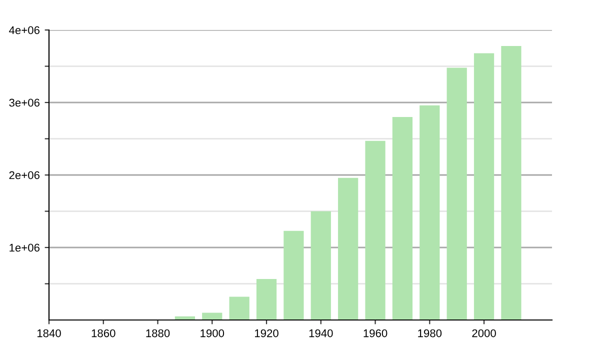 This screenshot has width=600, height=350. What do you see at coordinates (24, 30) in the screenshot?
I see `y-tick-label: 4e+06` at bounding box center [24, 30].